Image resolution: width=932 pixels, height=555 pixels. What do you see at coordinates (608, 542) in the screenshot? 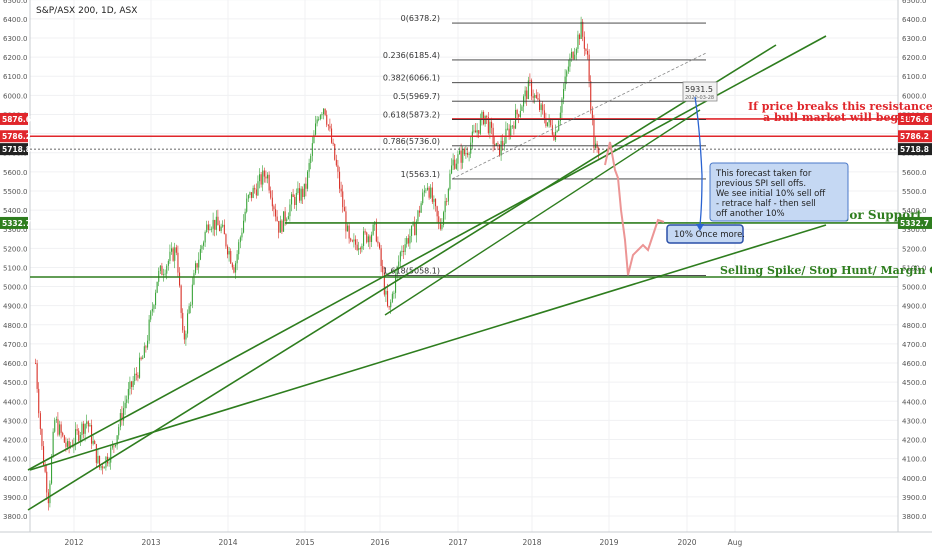
I see `x-tick-label: 2019` at bounding box center [608, 542].